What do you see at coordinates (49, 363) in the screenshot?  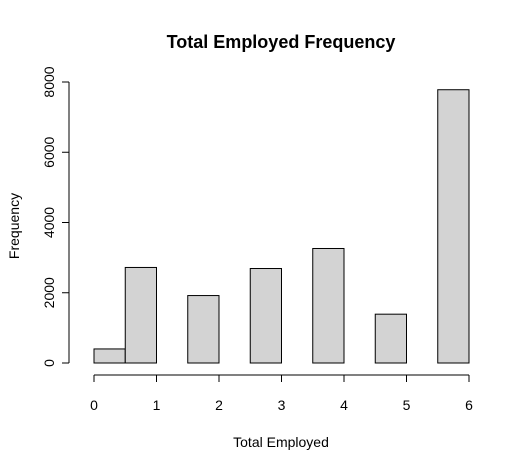 I see `y-tick-label-0: 0` at bounding box center [49, 363].